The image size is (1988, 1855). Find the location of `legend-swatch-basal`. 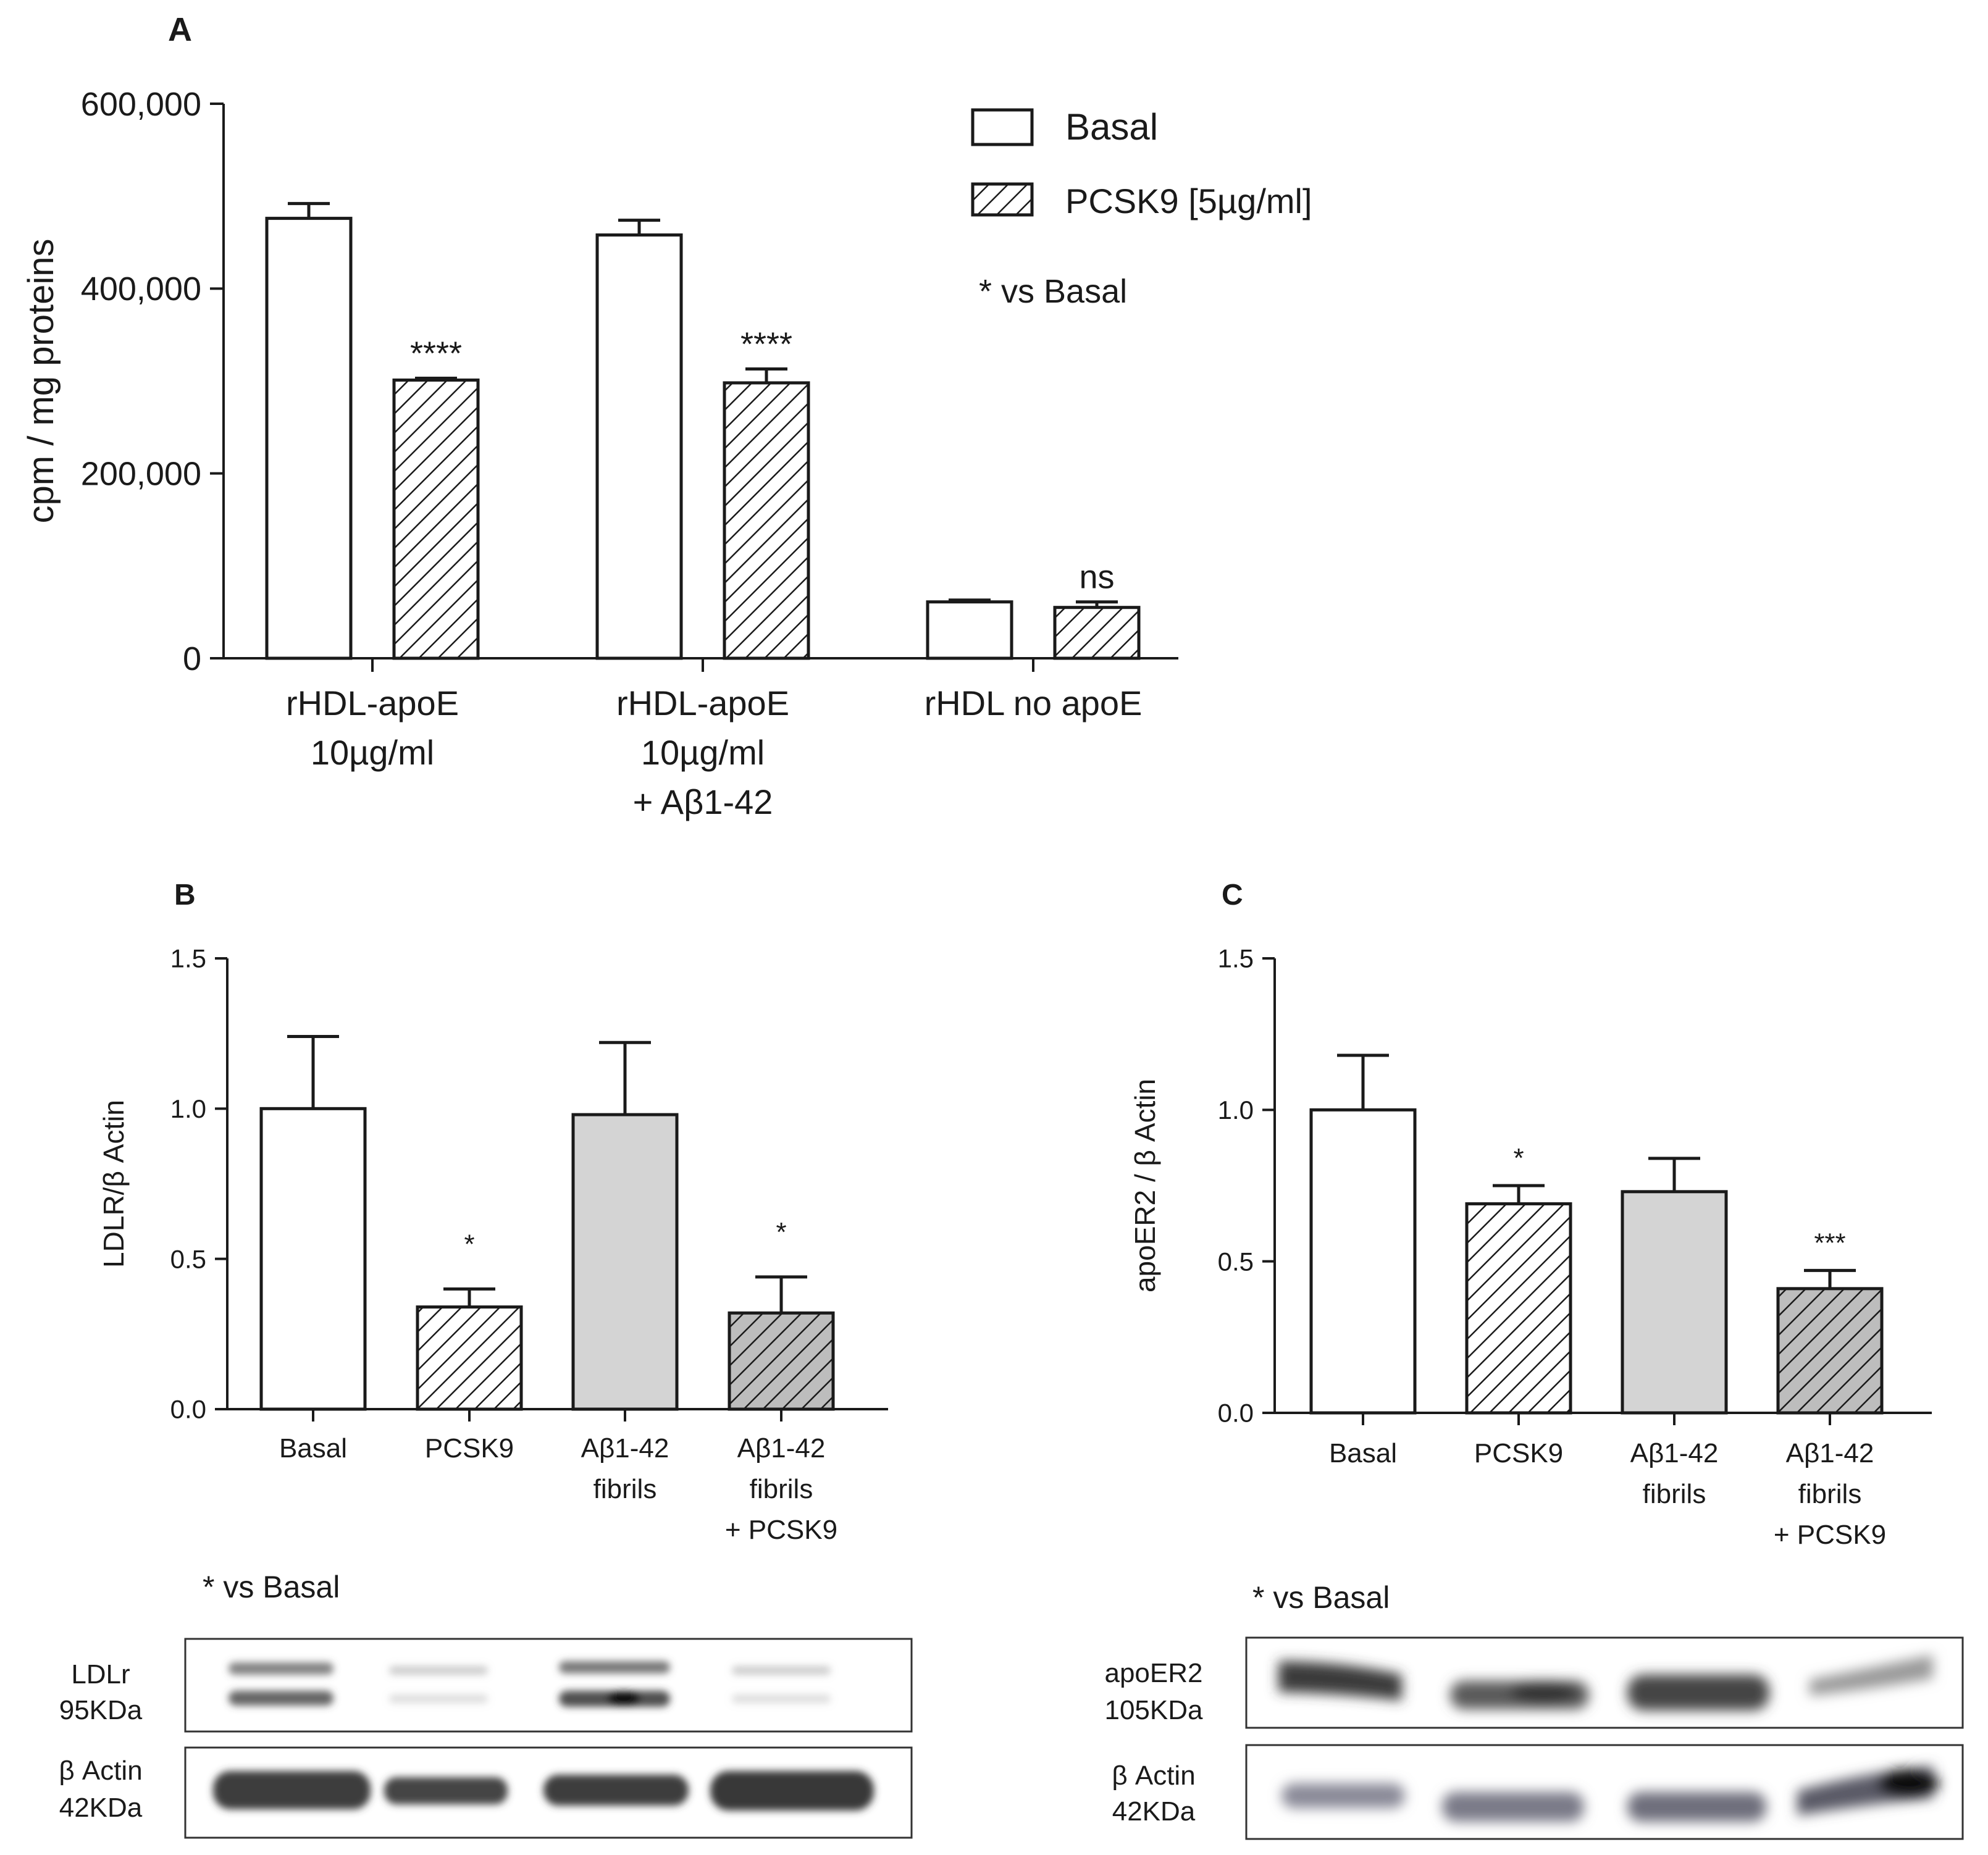

legend-swatch-basal is located at coordinates (1002, 127).